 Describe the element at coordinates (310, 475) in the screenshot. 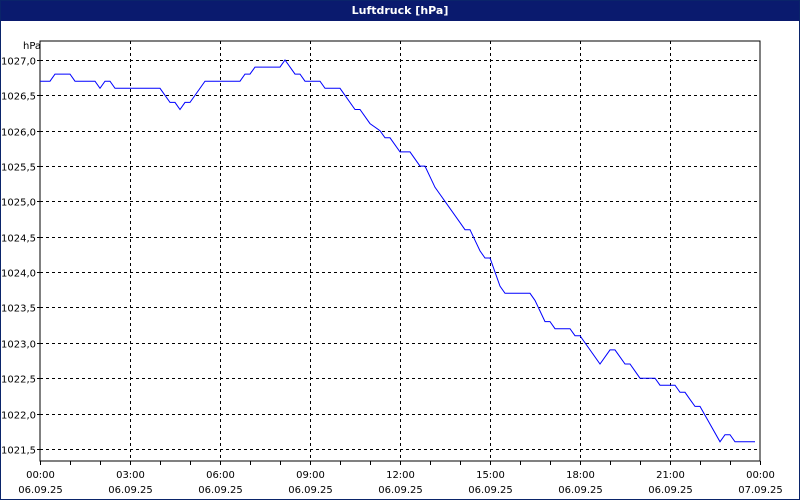

I see `x-tick-time: 09:00` at that location.